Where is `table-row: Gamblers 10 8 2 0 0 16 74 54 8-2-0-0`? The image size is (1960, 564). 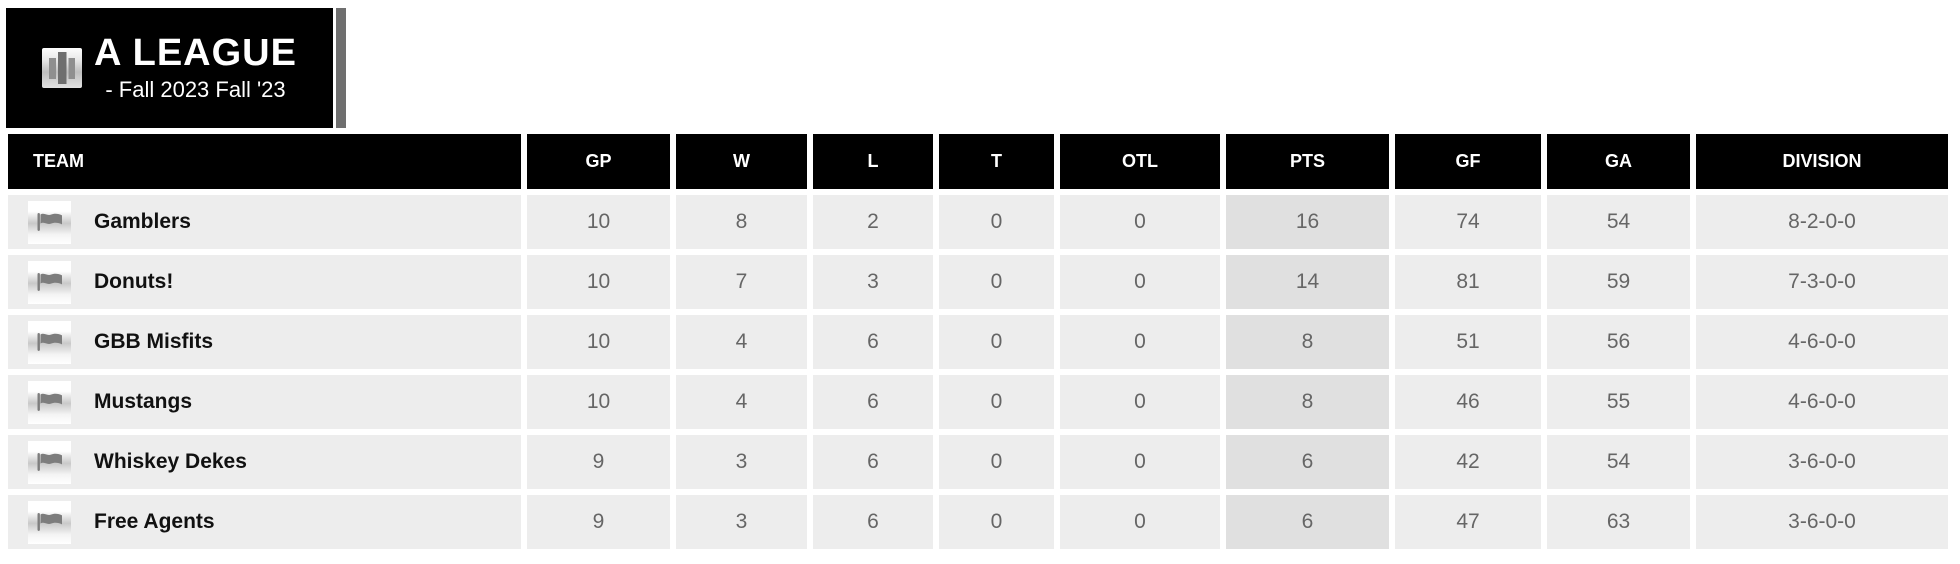 table-row: Gamblers 10 8 2 0 0 16 74 54 8-2-0-0 is located at coordinates (978, 222).